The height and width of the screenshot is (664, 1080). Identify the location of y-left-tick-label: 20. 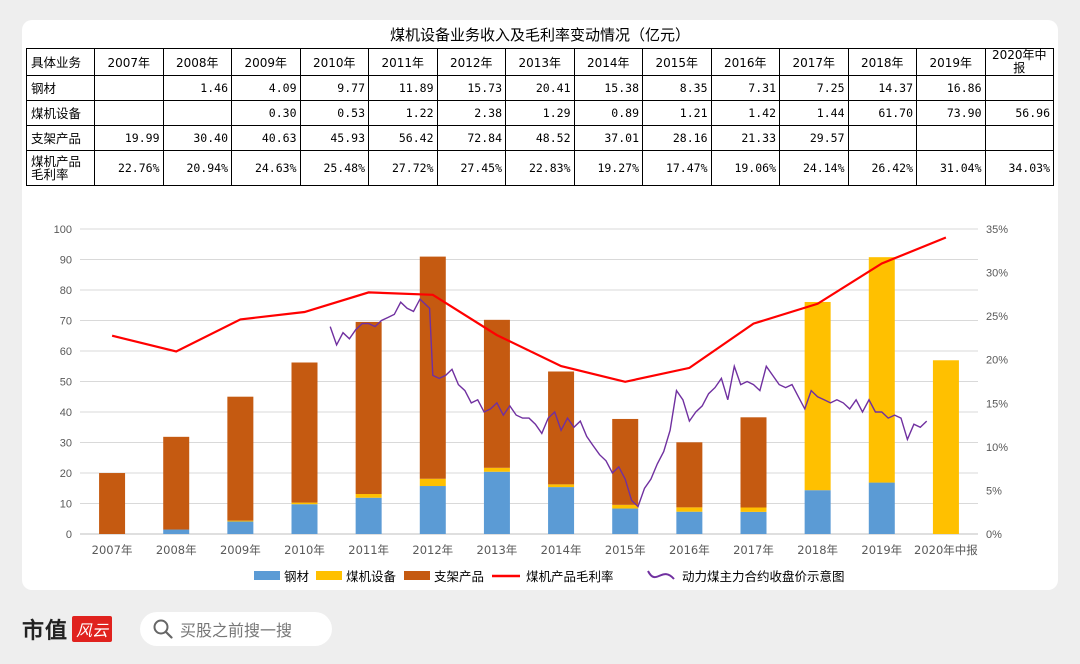
(66, 474).